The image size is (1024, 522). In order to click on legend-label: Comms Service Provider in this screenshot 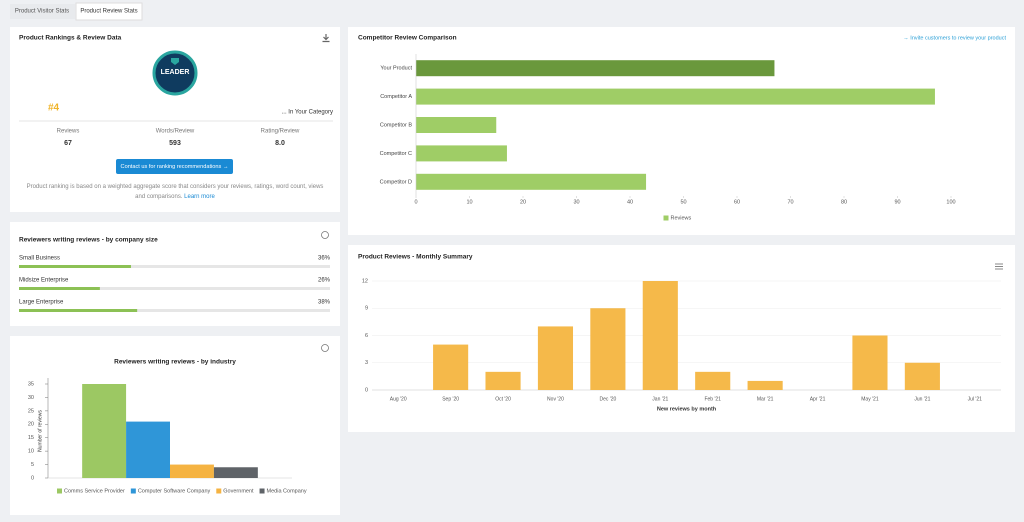, I will do `click(94, 491)`.